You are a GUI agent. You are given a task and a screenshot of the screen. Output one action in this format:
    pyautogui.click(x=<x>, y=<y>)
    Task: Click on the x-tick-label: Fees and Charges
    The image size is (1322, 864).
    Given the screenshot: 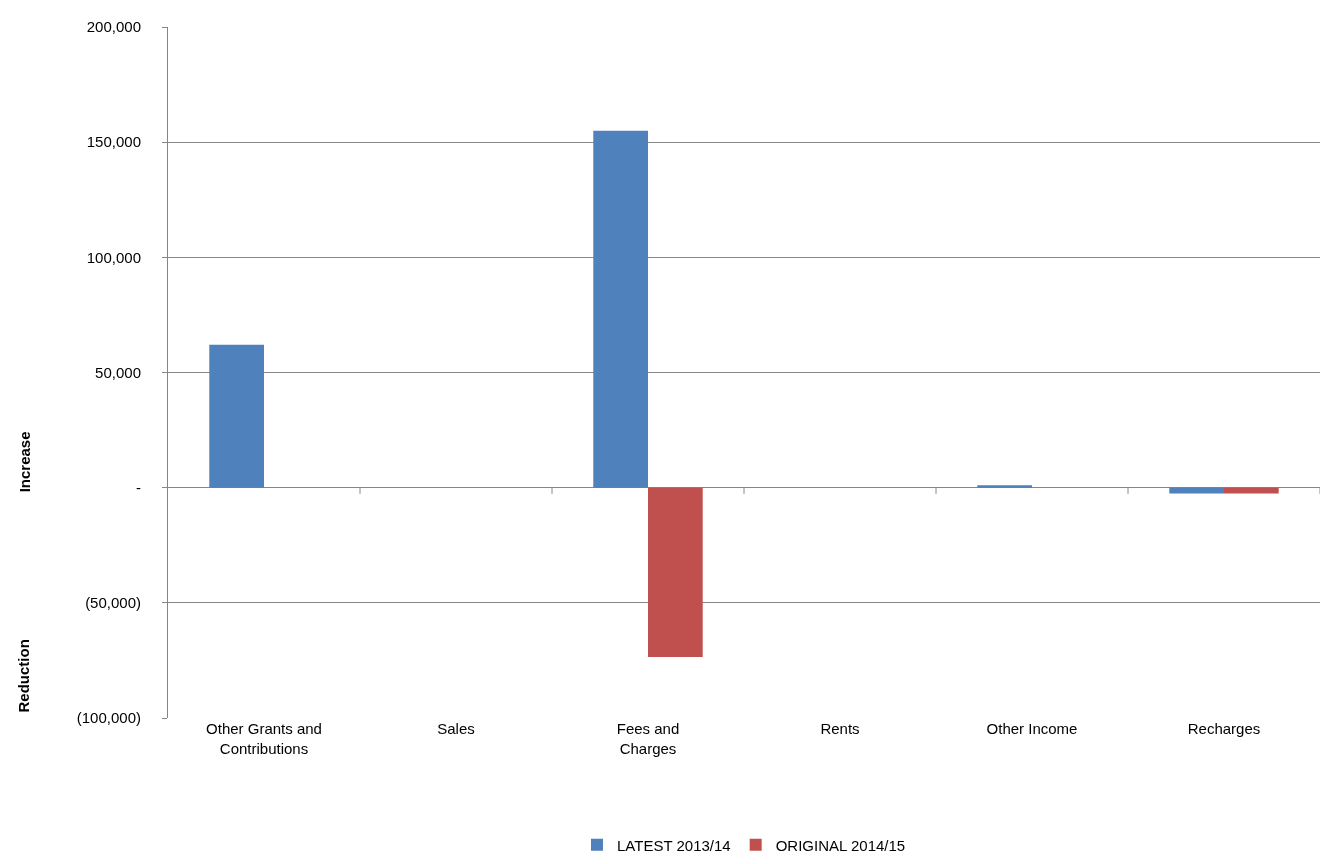 What is the action you would take?
    pyautogui.click(x=648, y=738)
    